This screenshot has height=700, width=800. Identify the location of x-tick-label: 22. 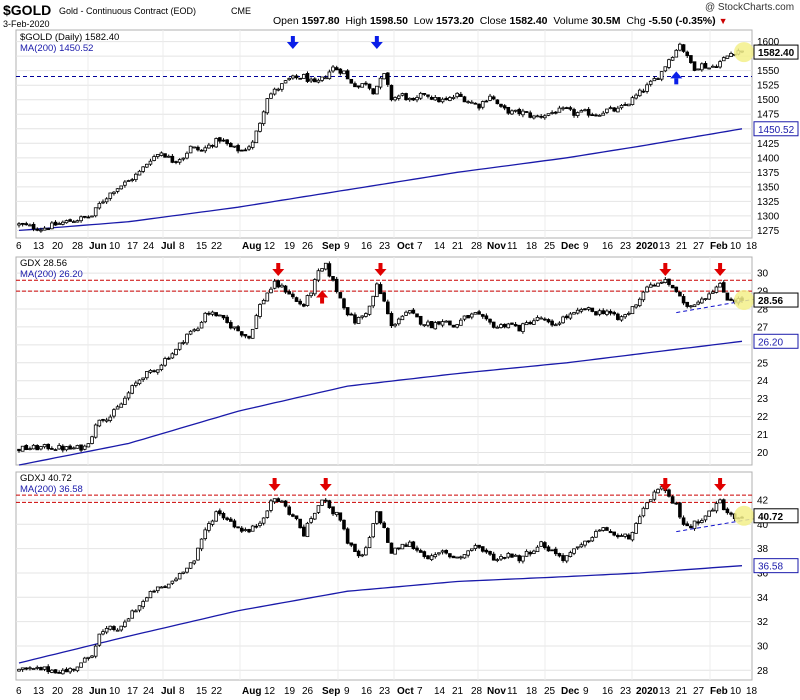
(217, 691).